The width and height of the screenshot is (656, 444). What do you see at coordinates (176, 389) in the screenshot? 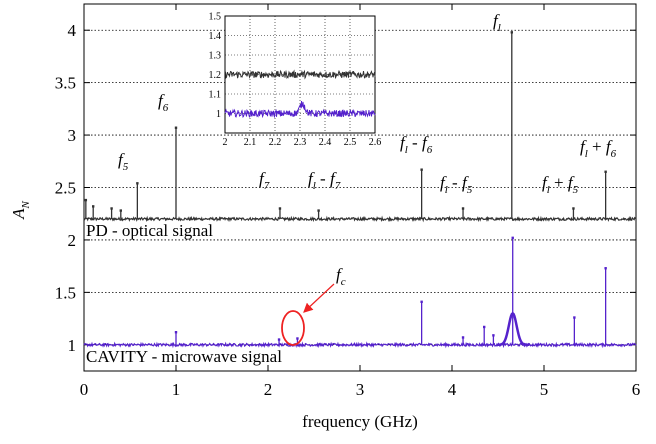
I see `x-tick-label-1: 1` at bounding box center [176, 389].